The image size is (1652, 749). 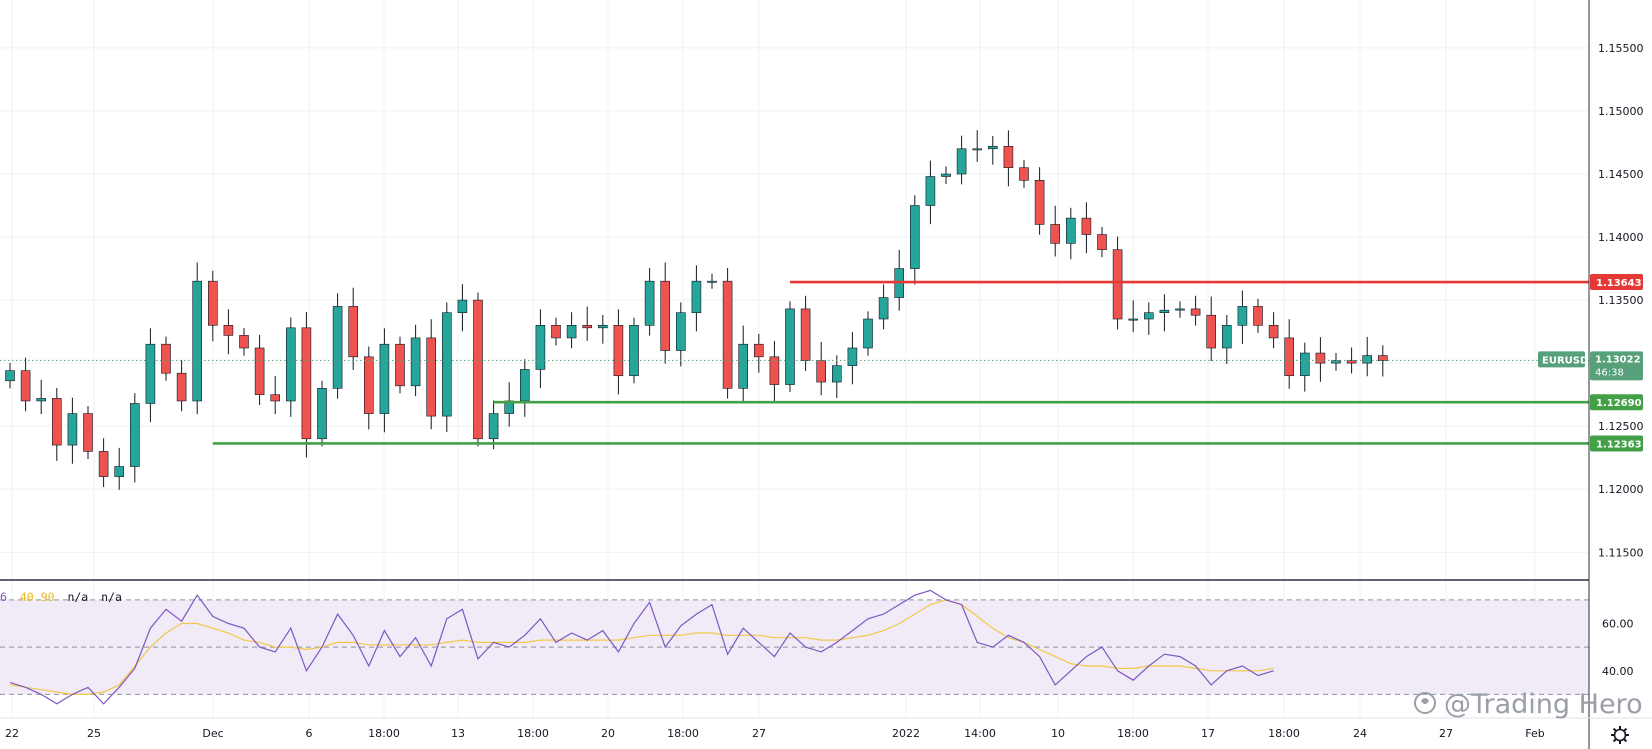 I want to click on legend-na-2: n/a, so click(x=111, y=597).